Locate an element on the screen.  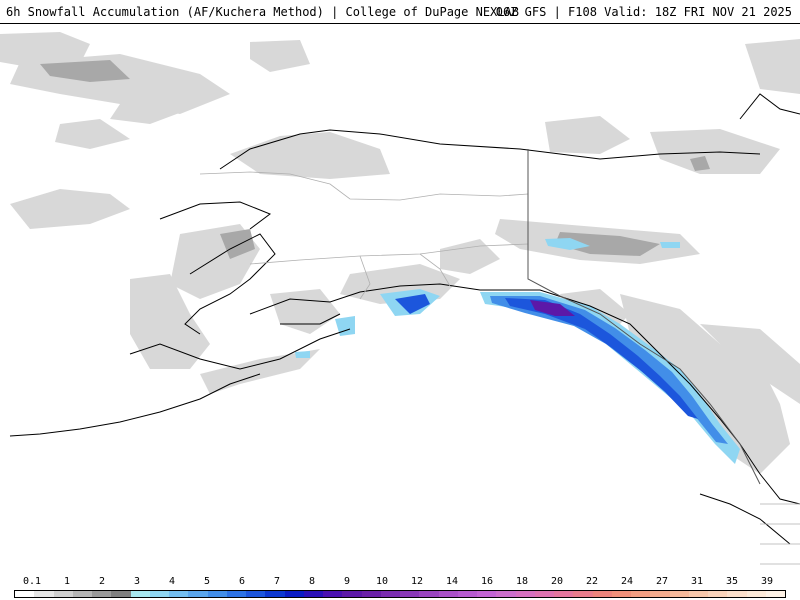
legend-color-bar is located at coordinates (400, 594).